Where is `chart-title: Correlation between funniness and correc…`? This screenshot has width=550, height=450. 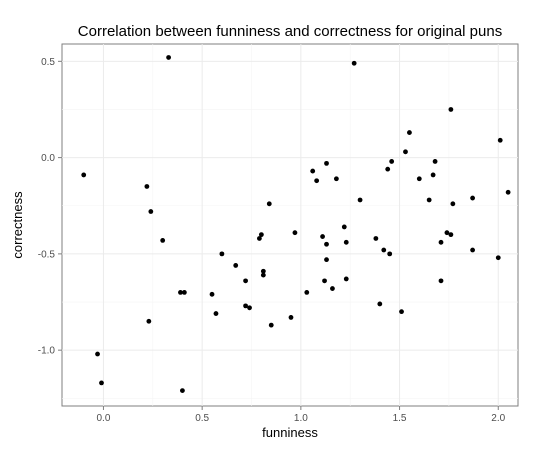
chart-title: Correlation between funniness and correc… is located at coordinates (290, 31).